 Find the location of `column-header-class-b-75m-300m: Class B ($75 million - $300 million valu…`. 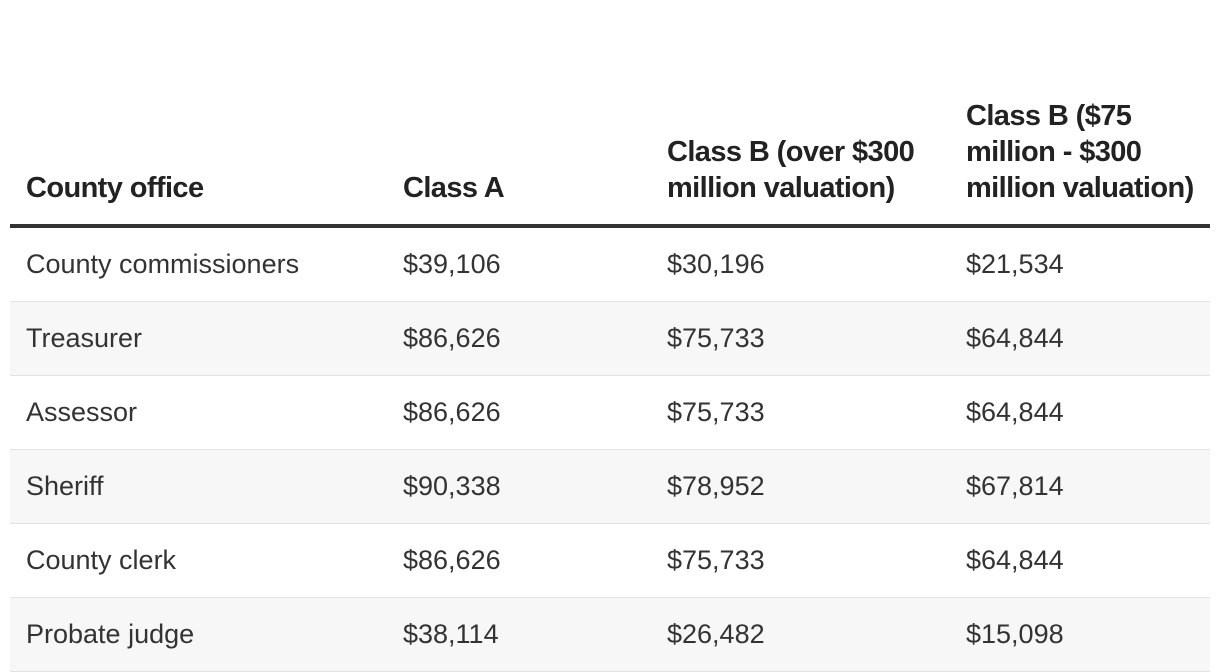

column-header-class-b-75m-300m: Class B ($75 million - $300 million valu… is located at coordinates (1080, 114).